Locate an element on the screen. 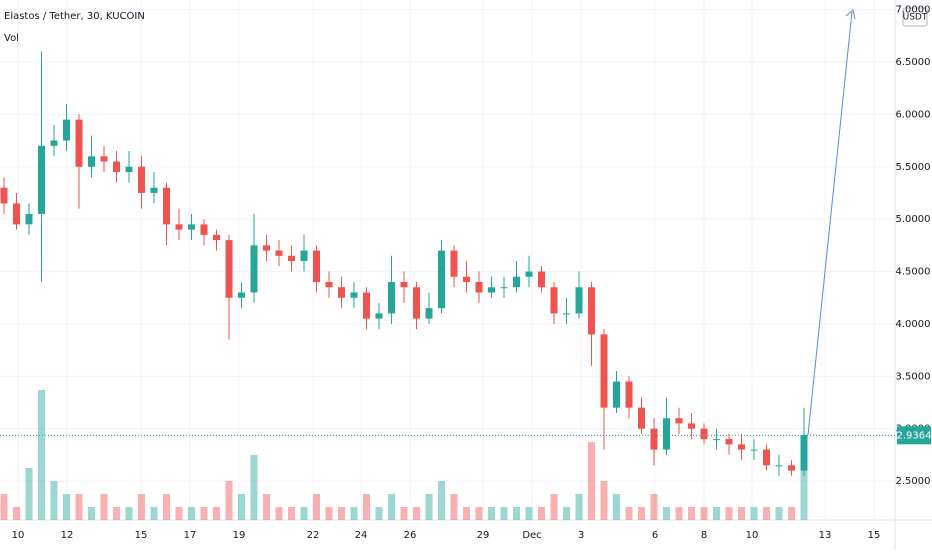 The width and height of the screenshot is (932, 554). x-tick-label: 29 is located at coordinates (483, 535).